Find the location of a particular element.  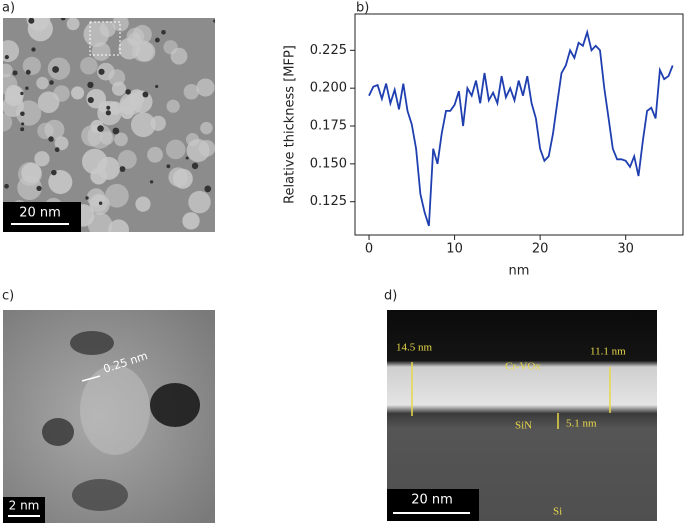

x-tick-label: 20 is located at coordinates (540, 249).